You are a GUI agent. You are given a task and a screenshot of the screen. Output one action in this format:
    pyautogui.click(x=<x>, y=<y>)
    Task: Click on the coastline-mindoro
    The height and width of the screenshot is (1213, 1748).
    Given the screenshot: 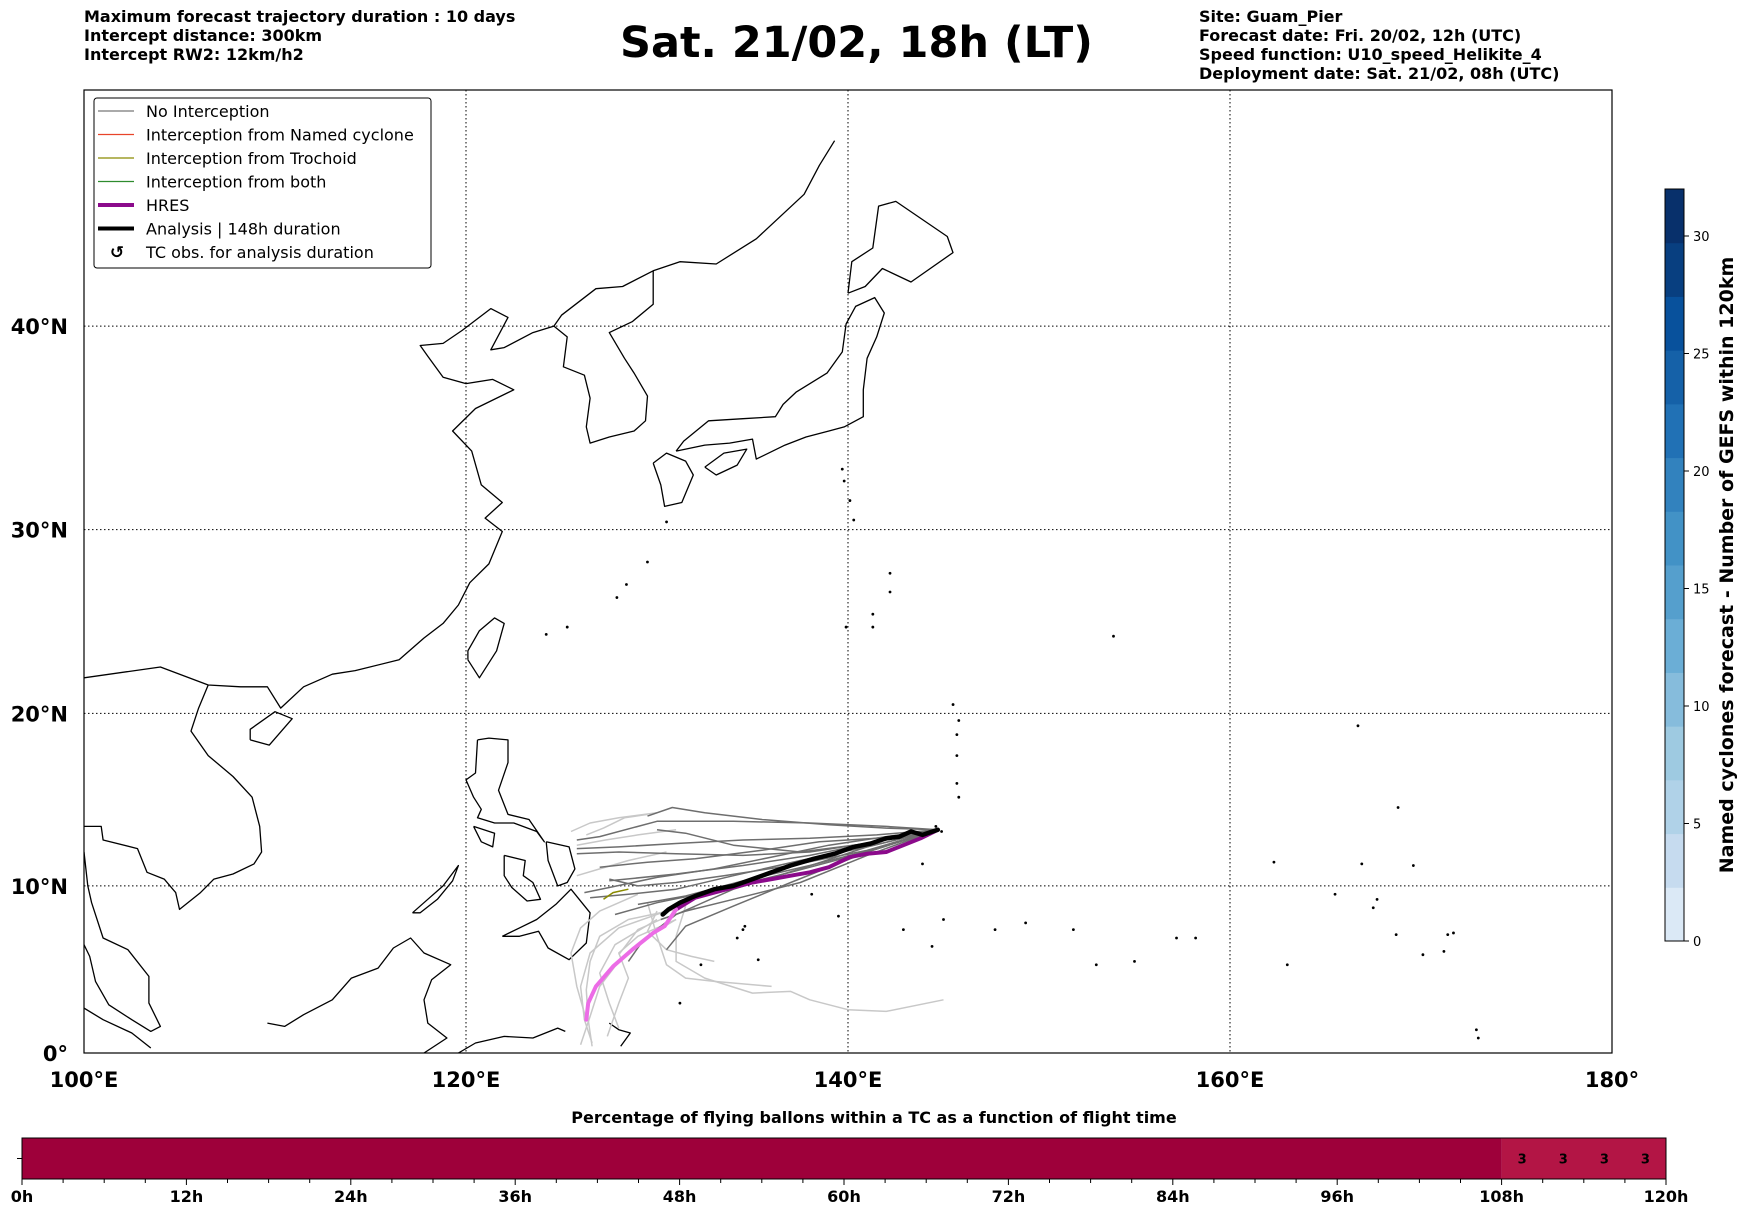 What is the action you would take?
    pyautogui.click(x=484, y=836)
    